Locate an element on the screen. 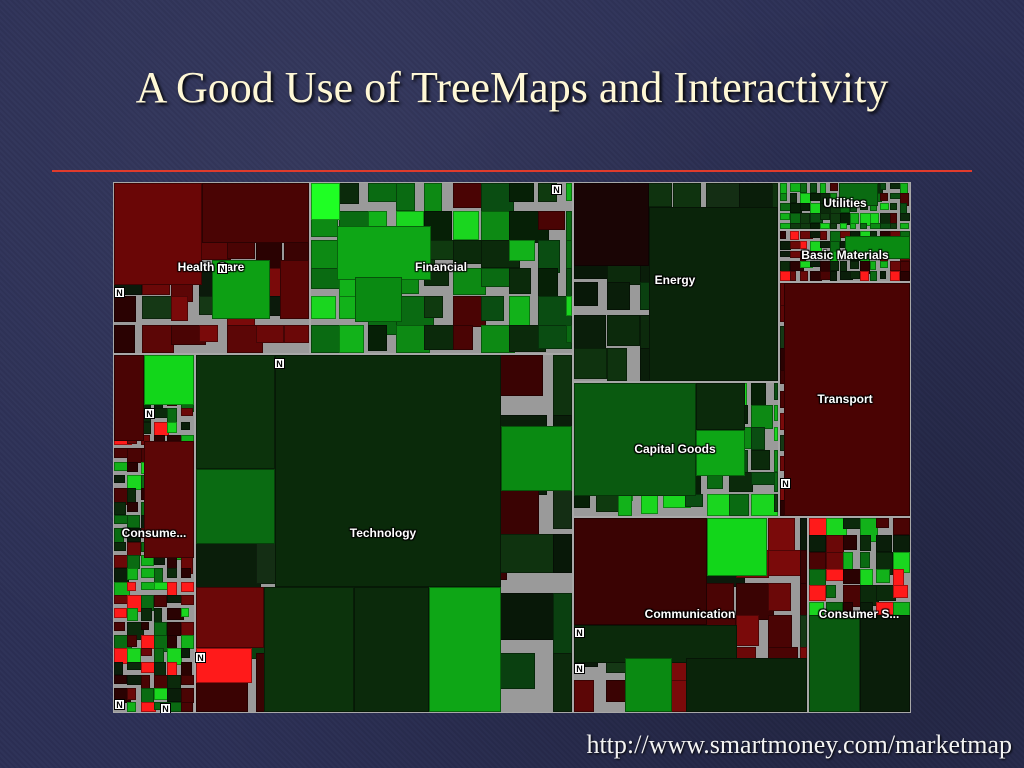 The image size is (1024, 768). sector-consumer-services is located at coordinates (859, 615).